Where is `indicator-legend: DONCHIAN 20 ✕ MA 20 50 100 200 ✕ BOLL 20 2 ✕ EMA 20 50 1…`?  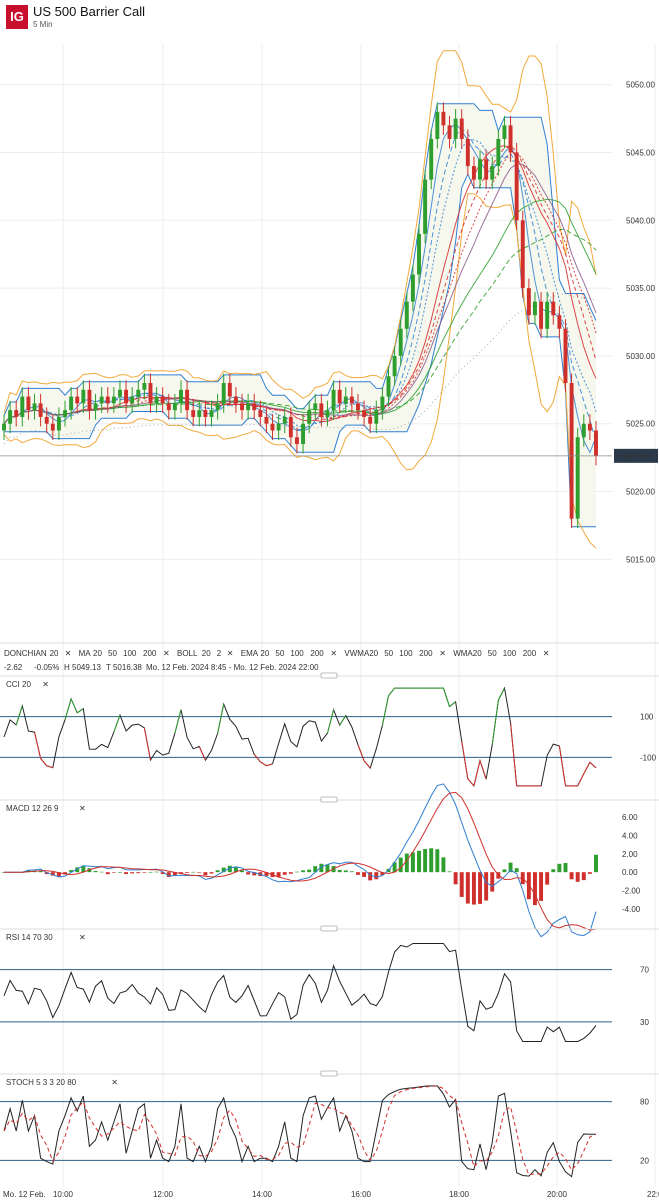
indicator-legend: DONCHIAN 20 ✕ MA 20 50 100 200 ✕ BOLL 20 2 ✕ EMA 20 50 1… is located at coordinates (329, 657).